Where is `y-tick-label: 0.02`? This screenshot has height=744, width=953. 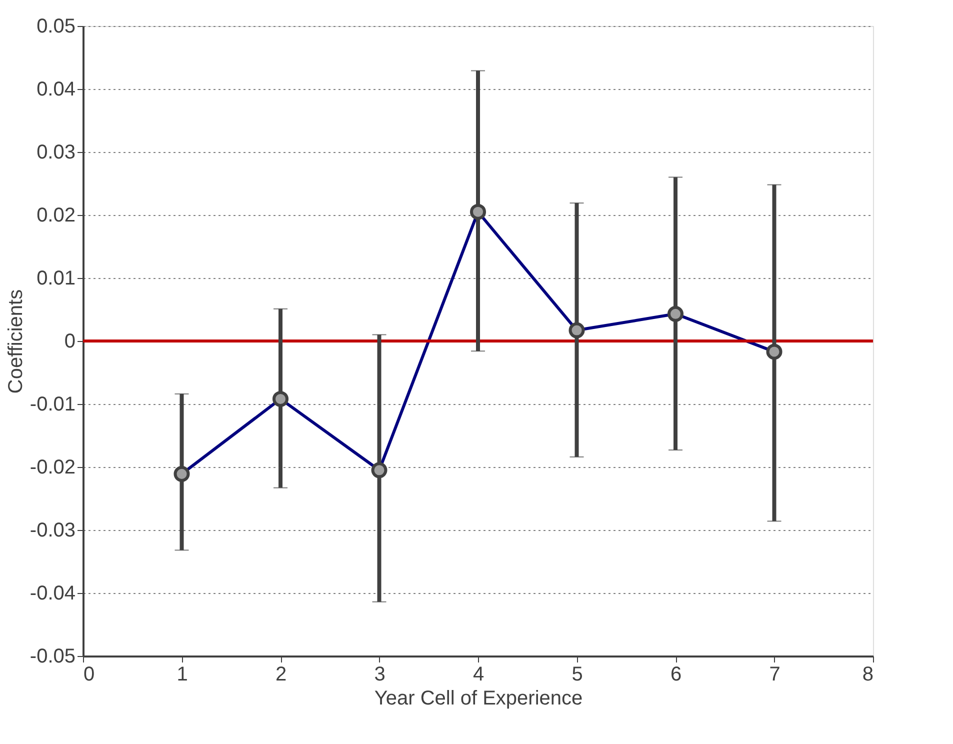 y-tick-label: 0.02 is located at coordinates (56, 215).